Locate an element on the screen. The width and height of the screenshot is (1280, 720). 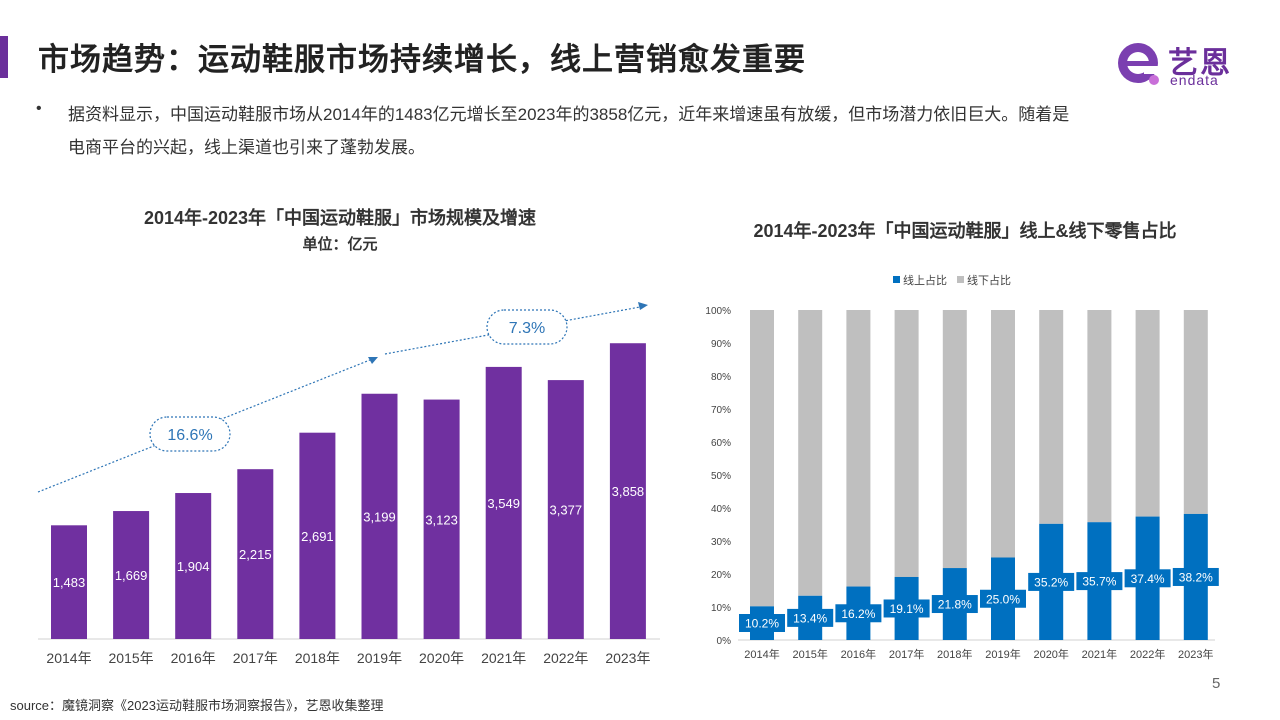
online-share-label: 21.8% is located at coordinates (955, 605).